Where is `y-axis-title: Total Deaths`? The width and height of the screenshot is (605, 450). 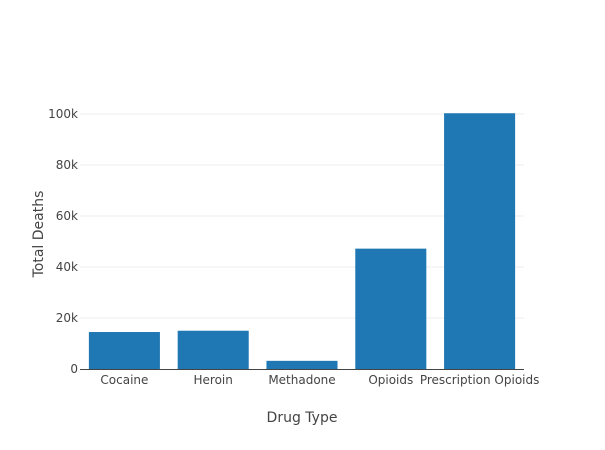 y-axis-title: Total Deaths is located at coordinates (39, 235).